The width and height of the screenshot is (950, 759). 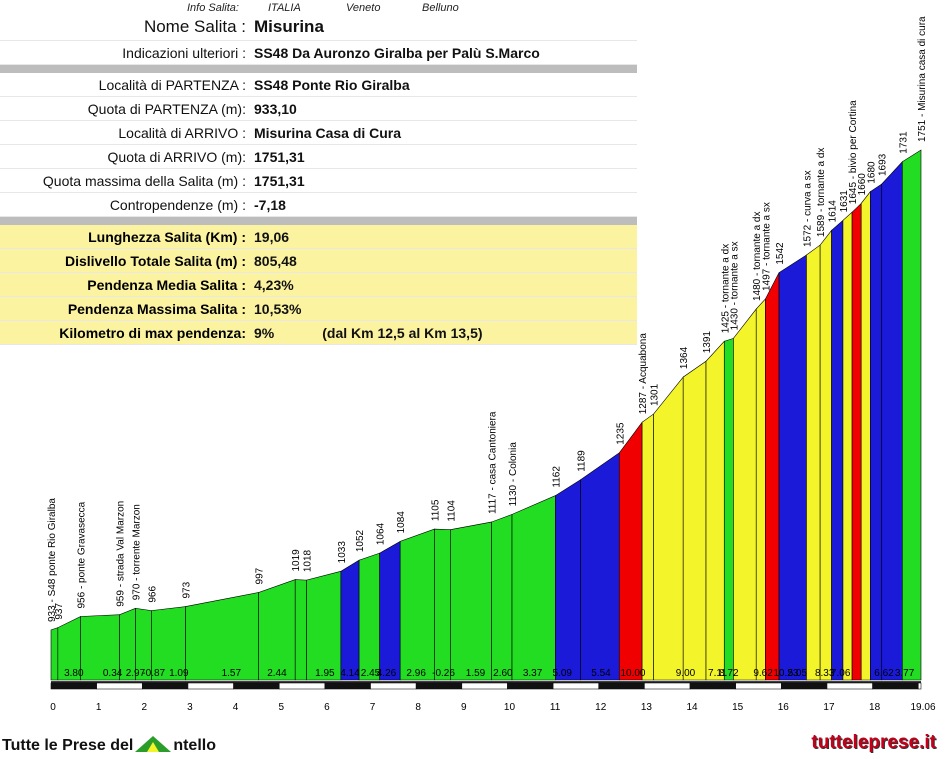 I want to click on point-label: 997, so click(x=260, y=575).